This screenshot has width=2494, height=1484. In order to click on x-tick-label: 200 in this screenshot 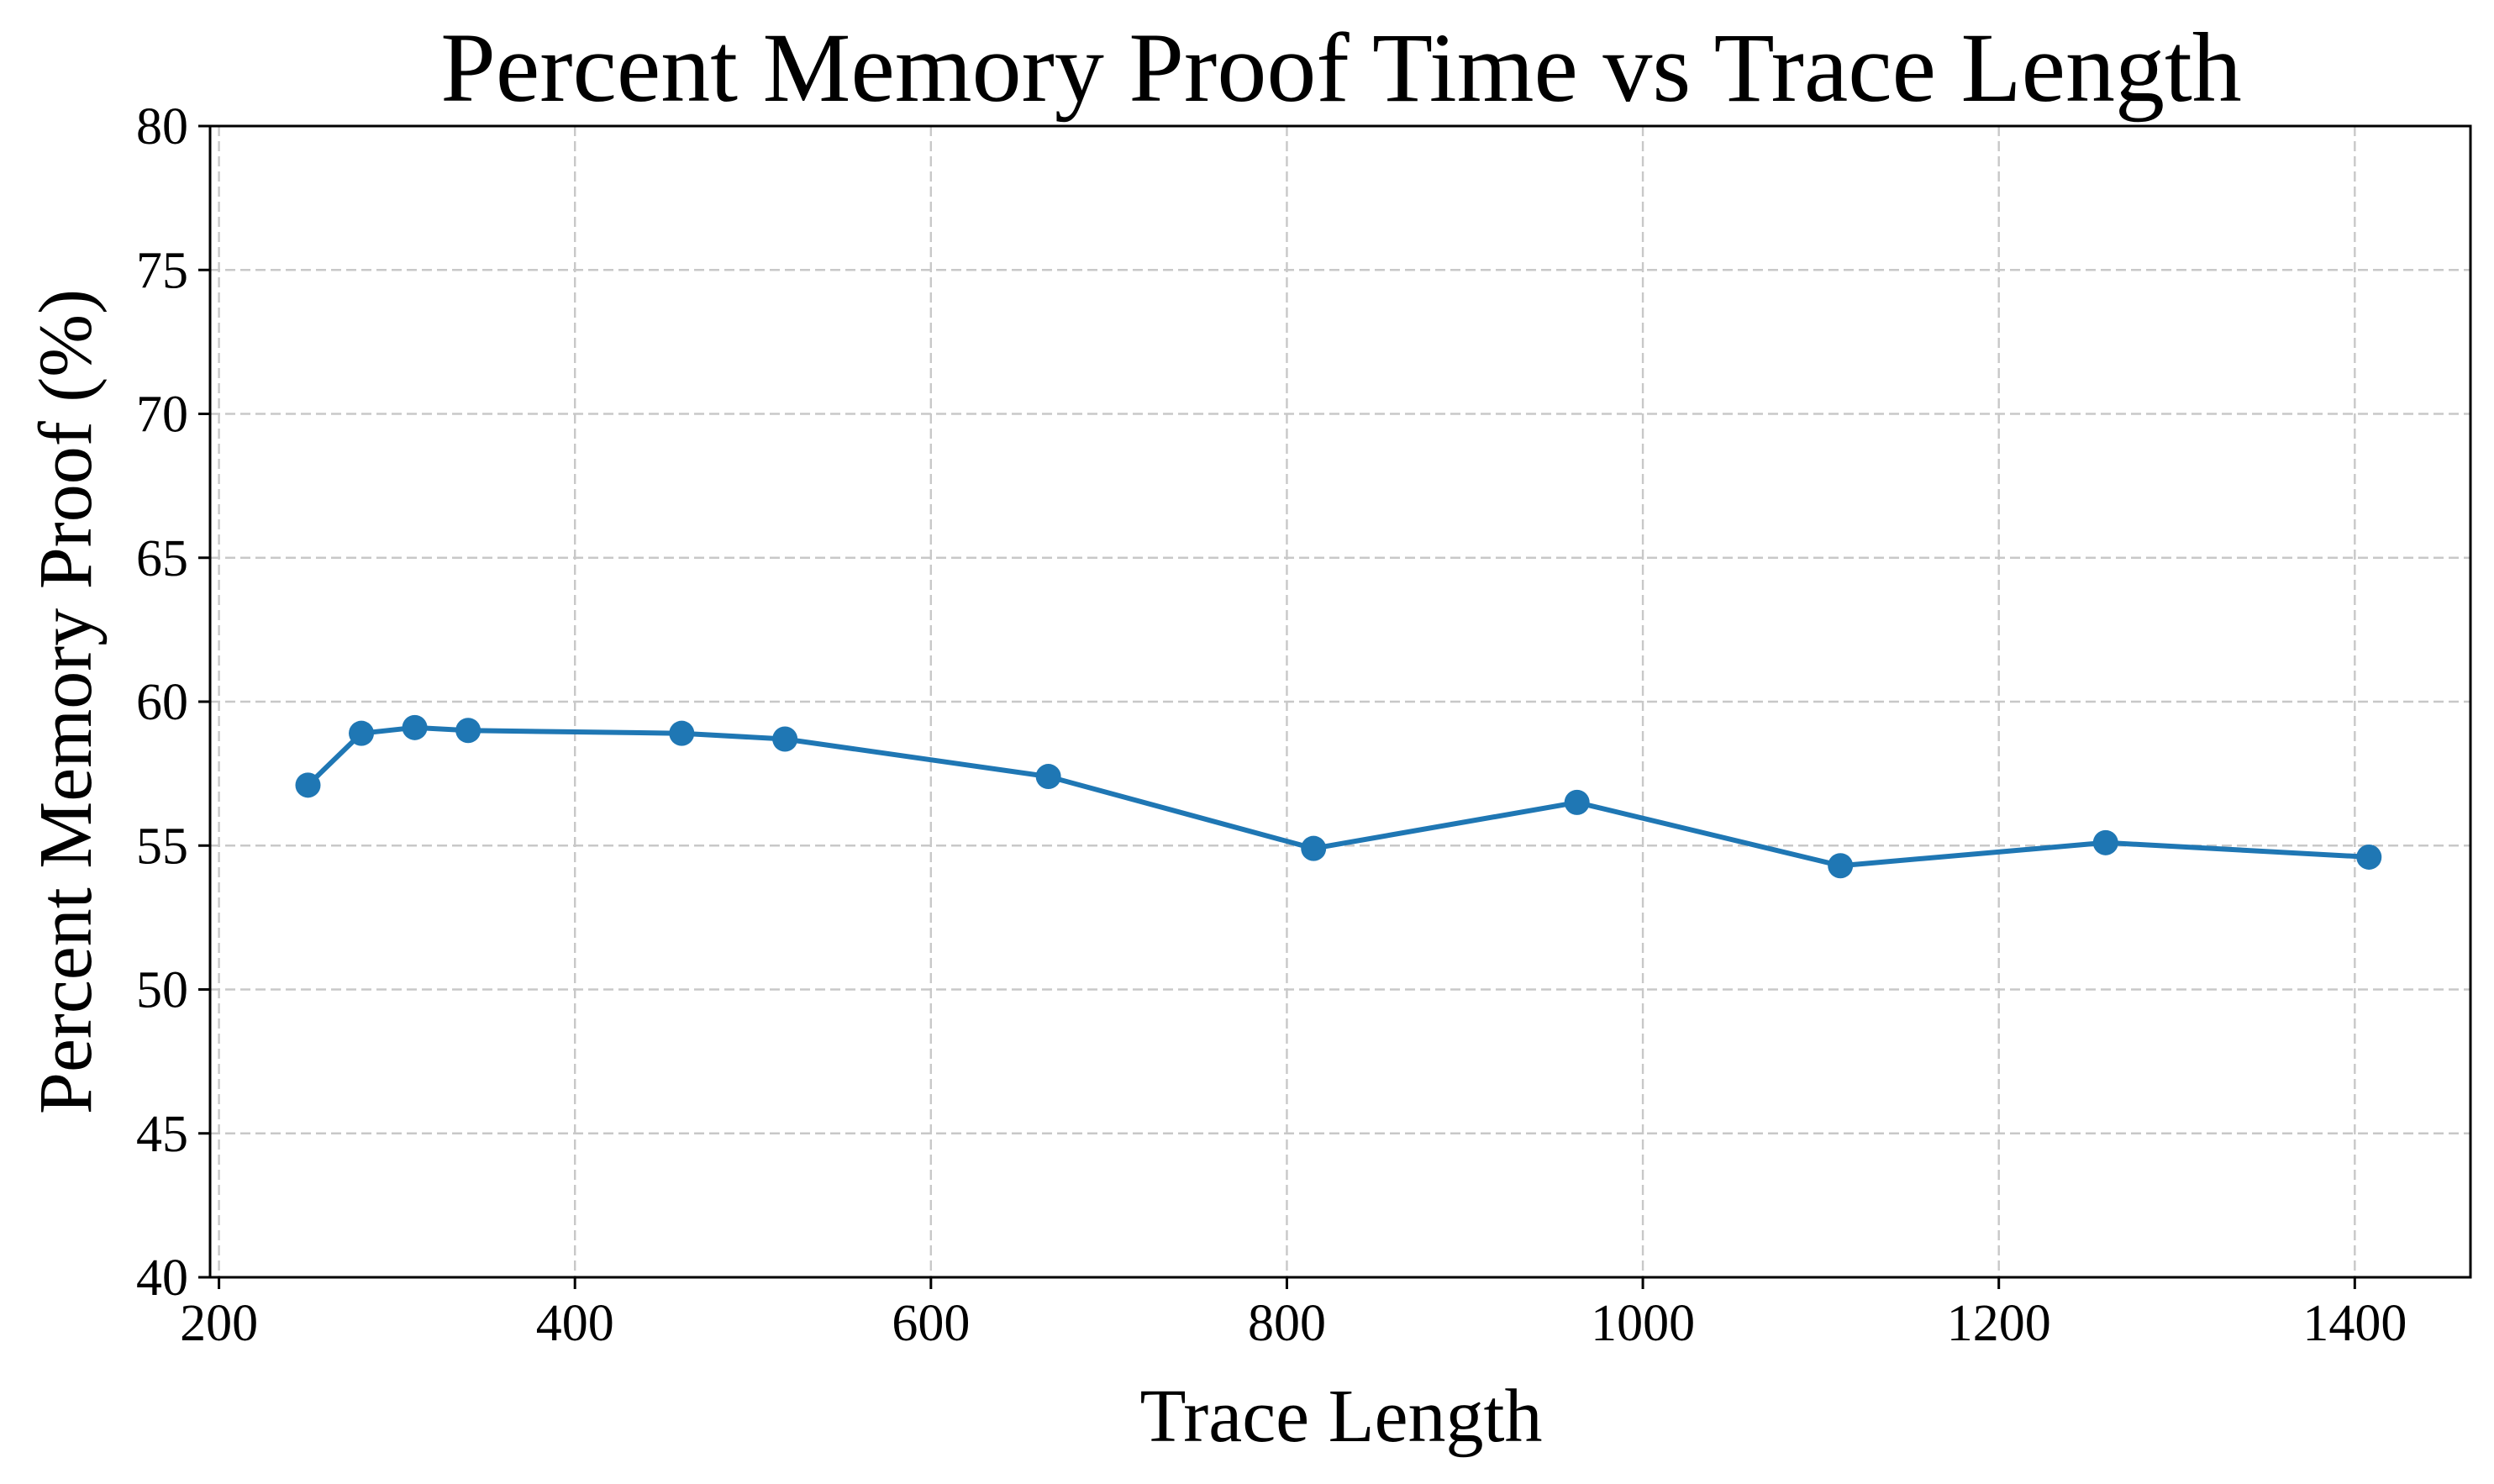, I will do `click(219, 1324)`.